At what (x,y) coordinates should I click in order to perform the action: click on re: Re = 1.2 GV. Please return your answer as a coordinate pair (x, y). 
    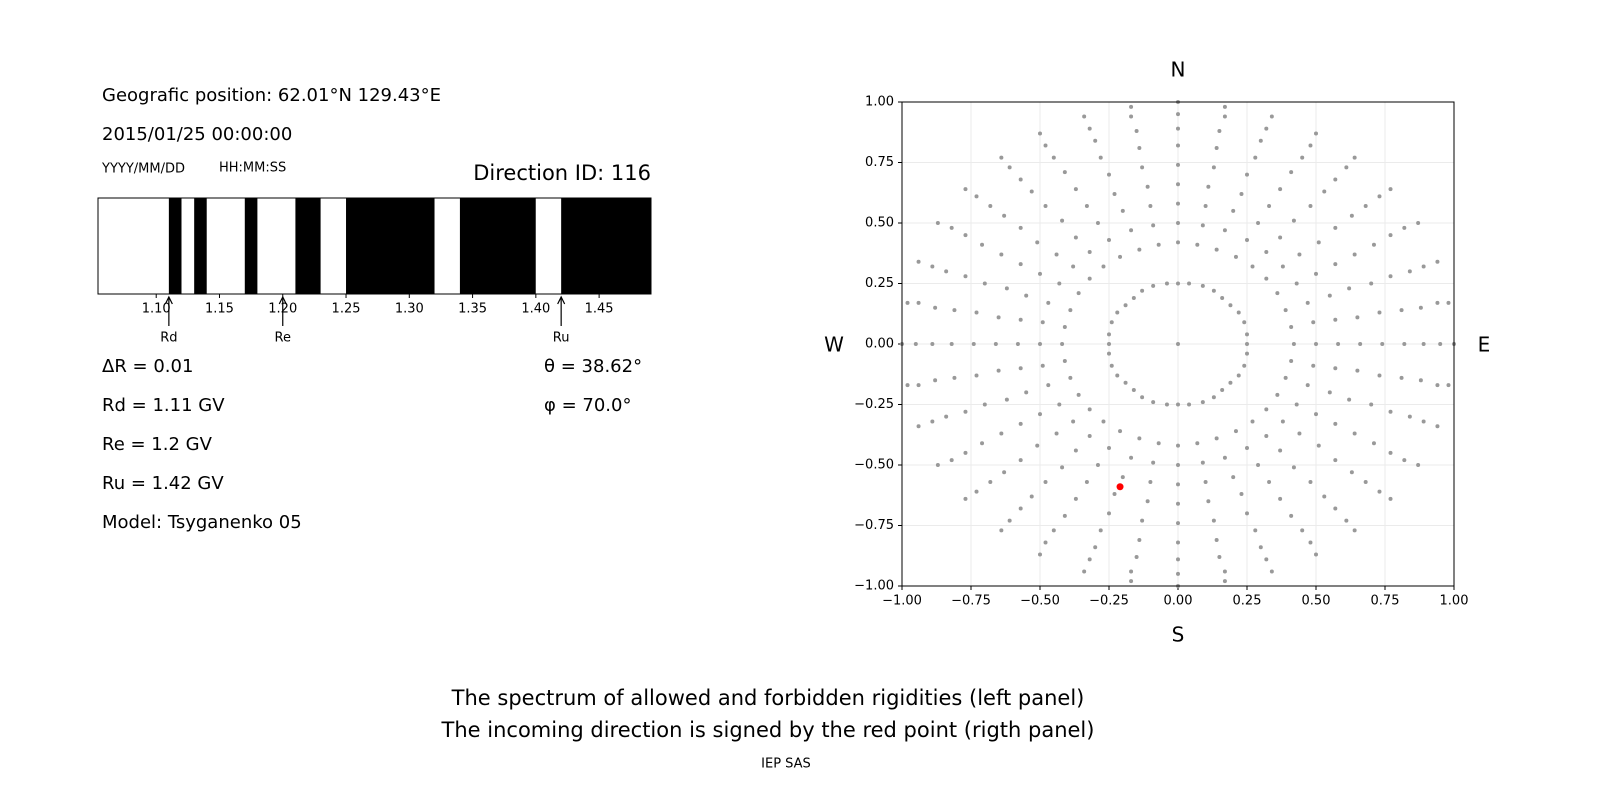
    Looking at the image, I should click on (157, 444).